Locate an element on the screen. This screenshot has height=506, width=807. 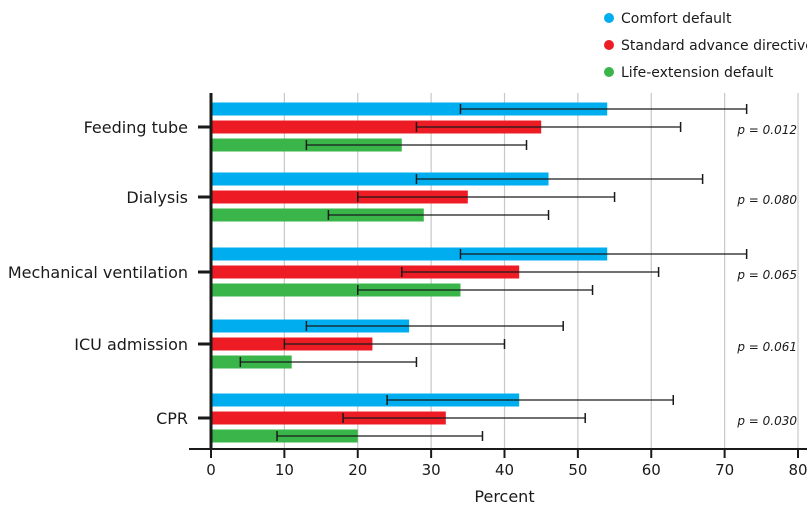
x-tick-label: 70 is located at coordinates (724, 470).